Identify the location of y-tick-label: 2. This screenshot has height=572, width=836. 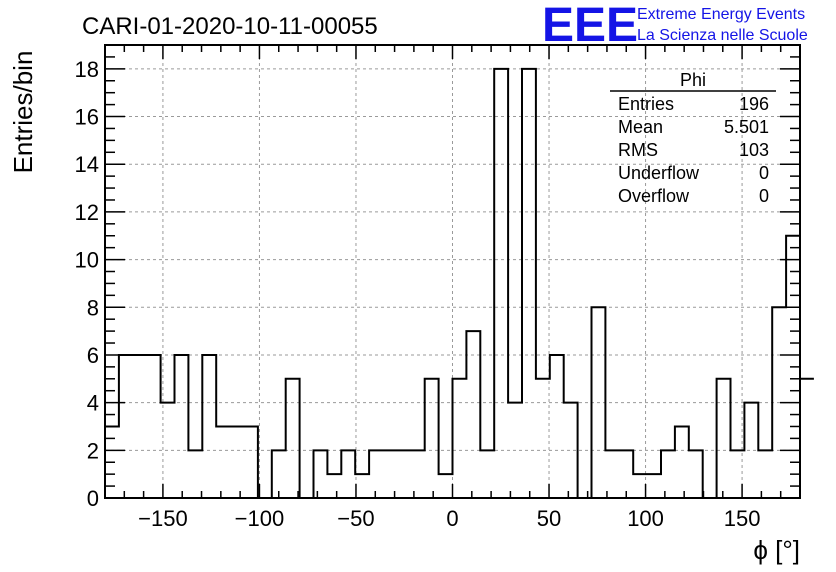
(93, 450).